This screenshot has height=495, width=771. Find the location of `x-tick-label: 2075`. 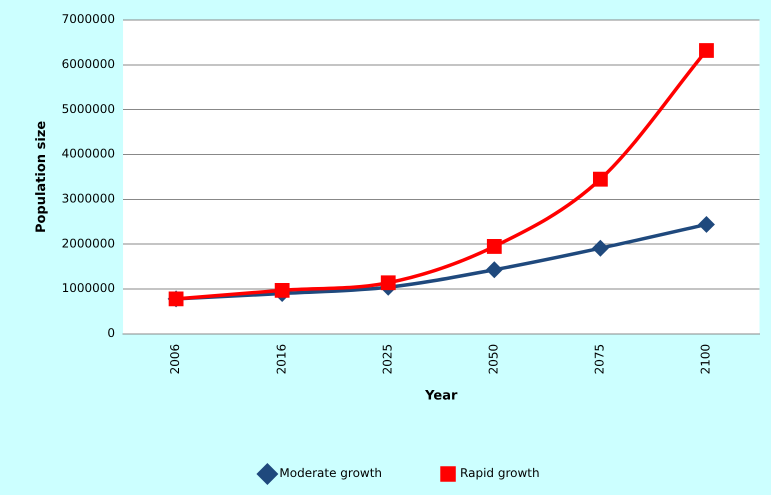

x-tick-label: 2075 is located at coordinates (599, 359).